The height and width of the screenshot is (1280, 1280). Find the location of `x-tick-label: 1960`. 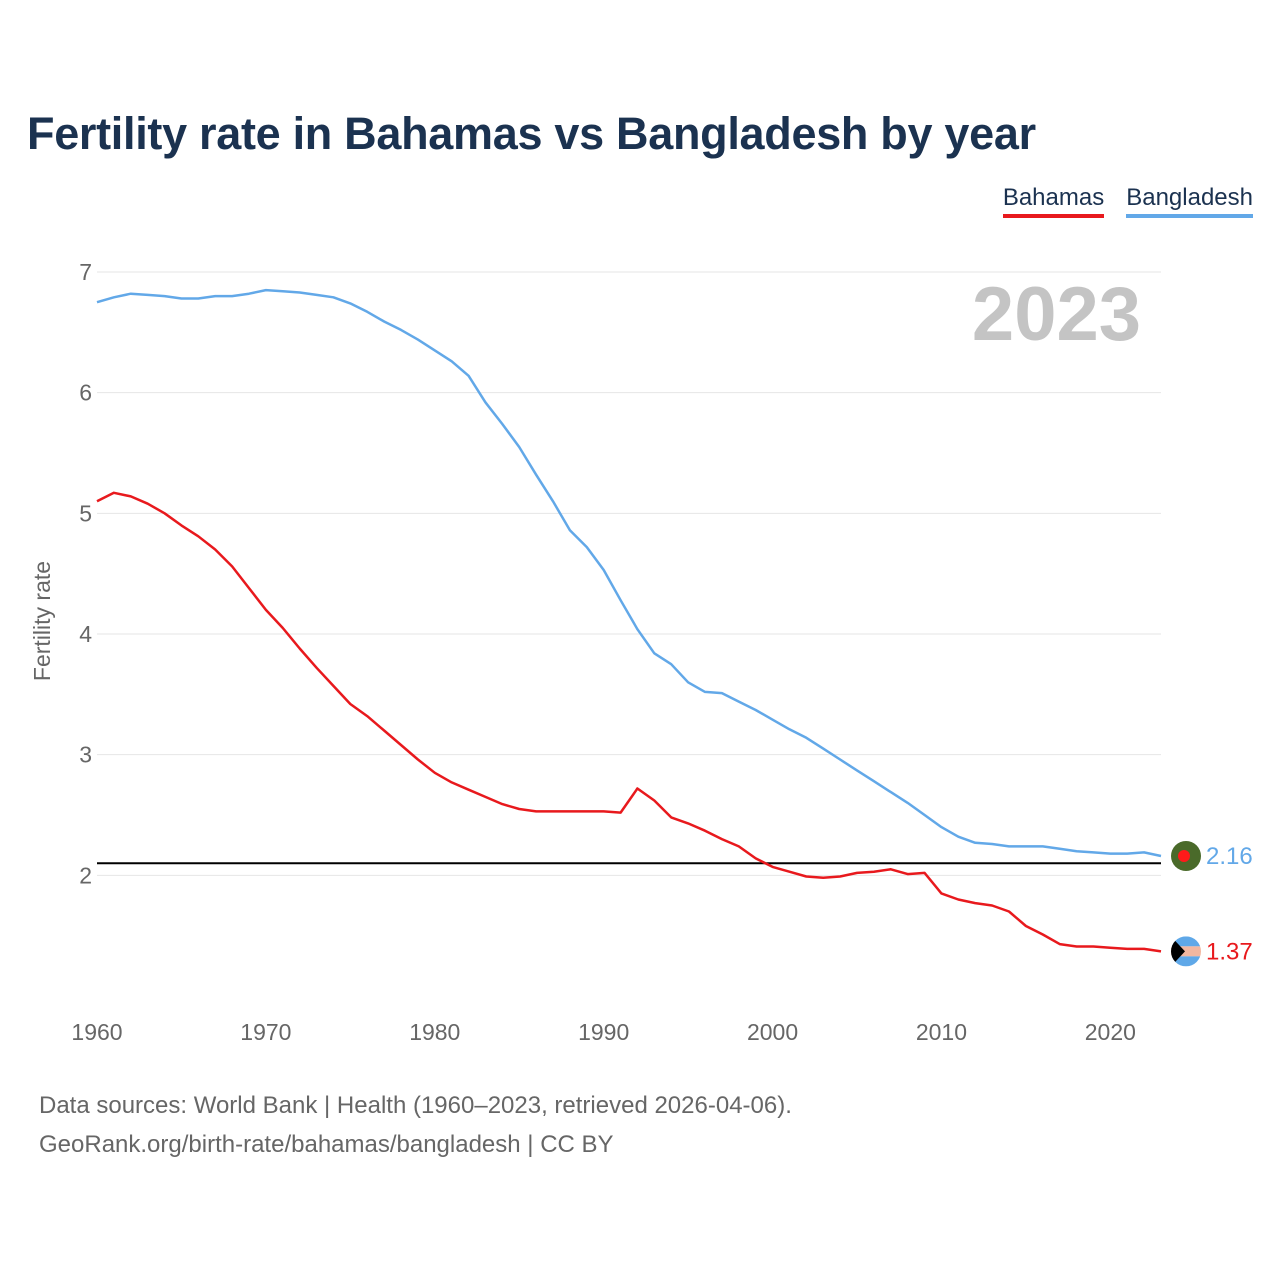

x-tick-label: 1960 is located at coordinates (96, 1032).